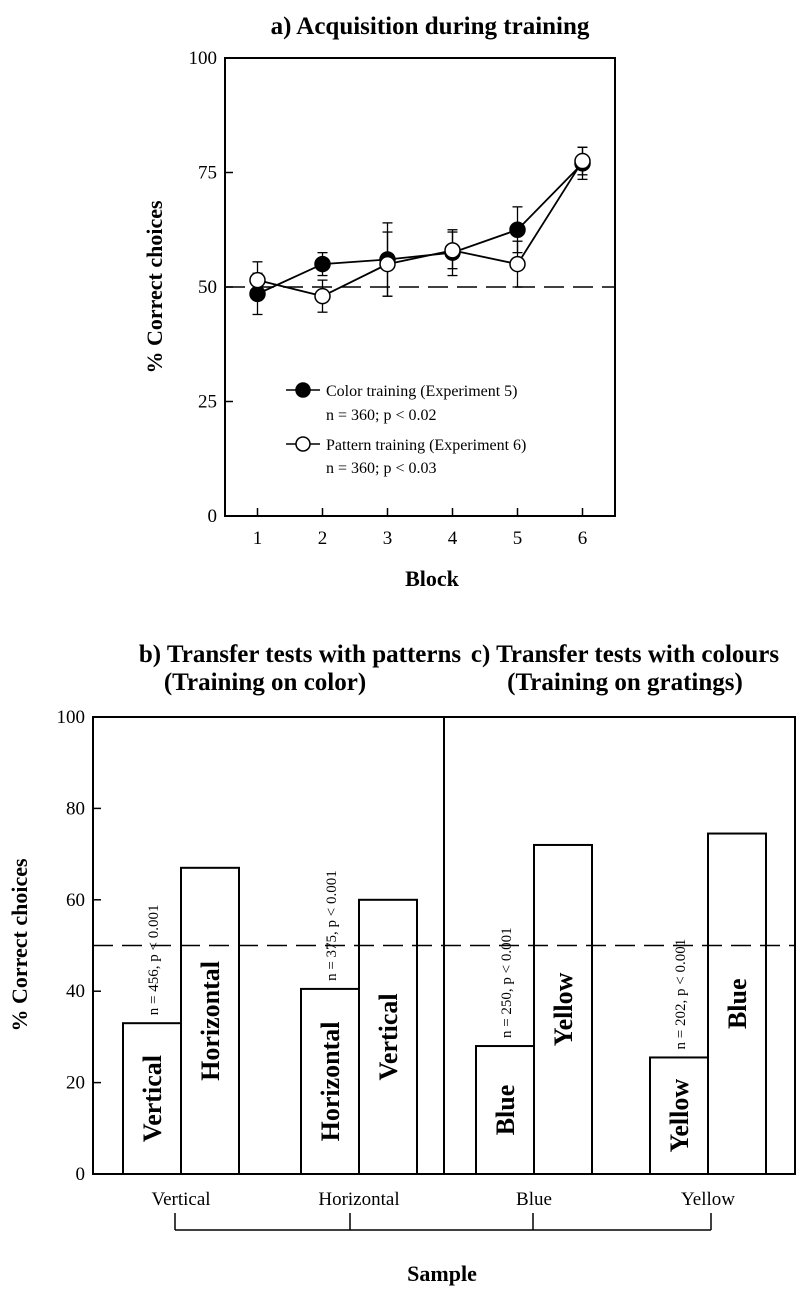  What do you see at coordinates (518, 538) in the screenshot?
I see `panel-a-x-tick-label: 5` at bounding box center [518, 538].